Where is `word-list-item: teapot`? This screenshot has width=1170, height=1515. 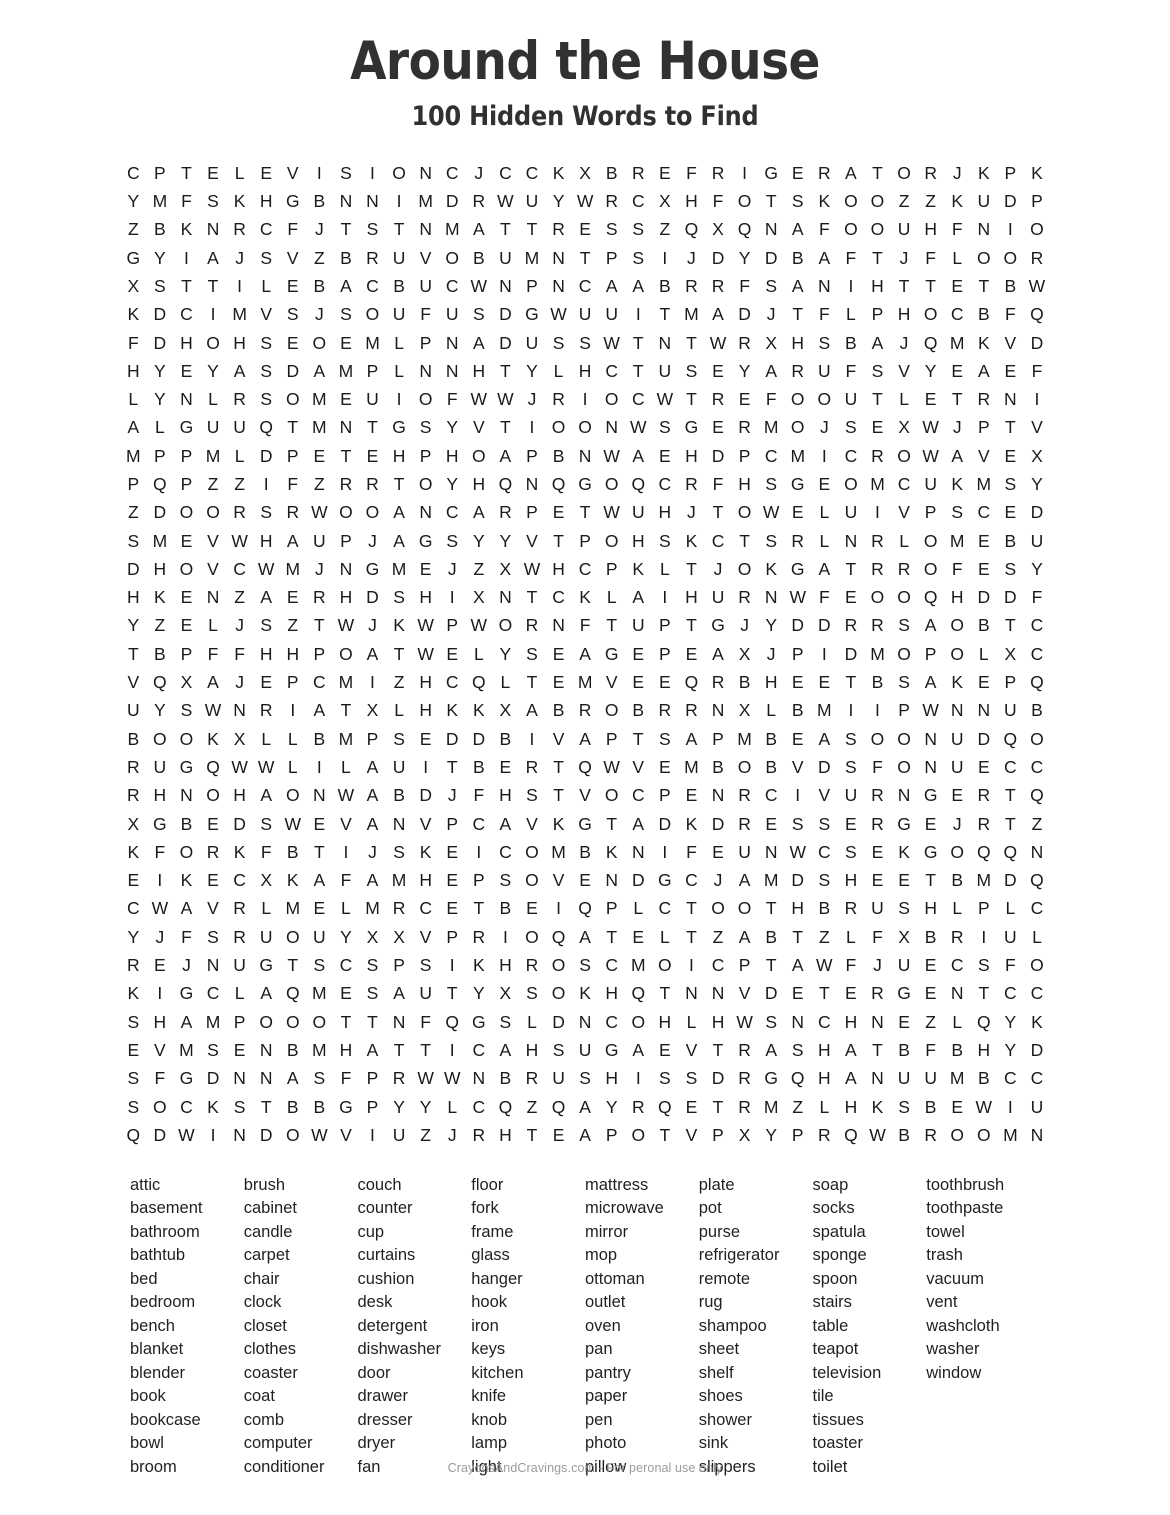
word-list-item: teapot is located at coordinates (835, 1349).